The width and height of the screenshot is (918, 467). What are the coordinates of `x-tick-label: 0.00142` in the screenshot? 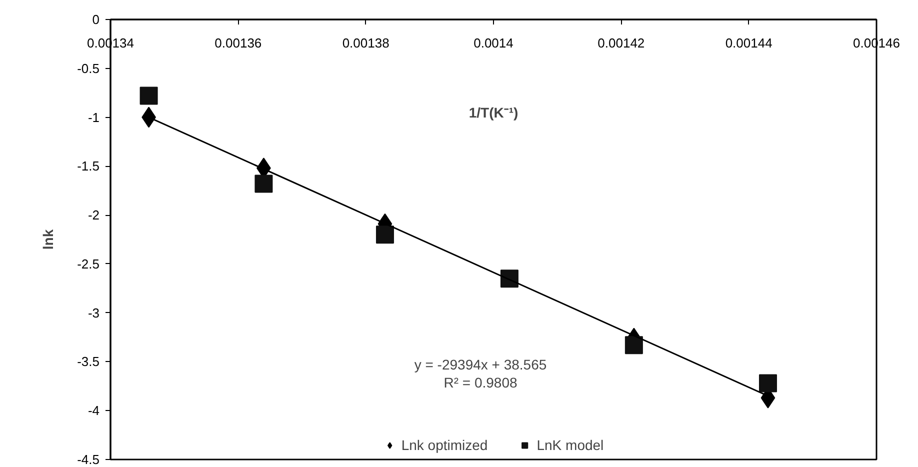 It's located at (621, 43).